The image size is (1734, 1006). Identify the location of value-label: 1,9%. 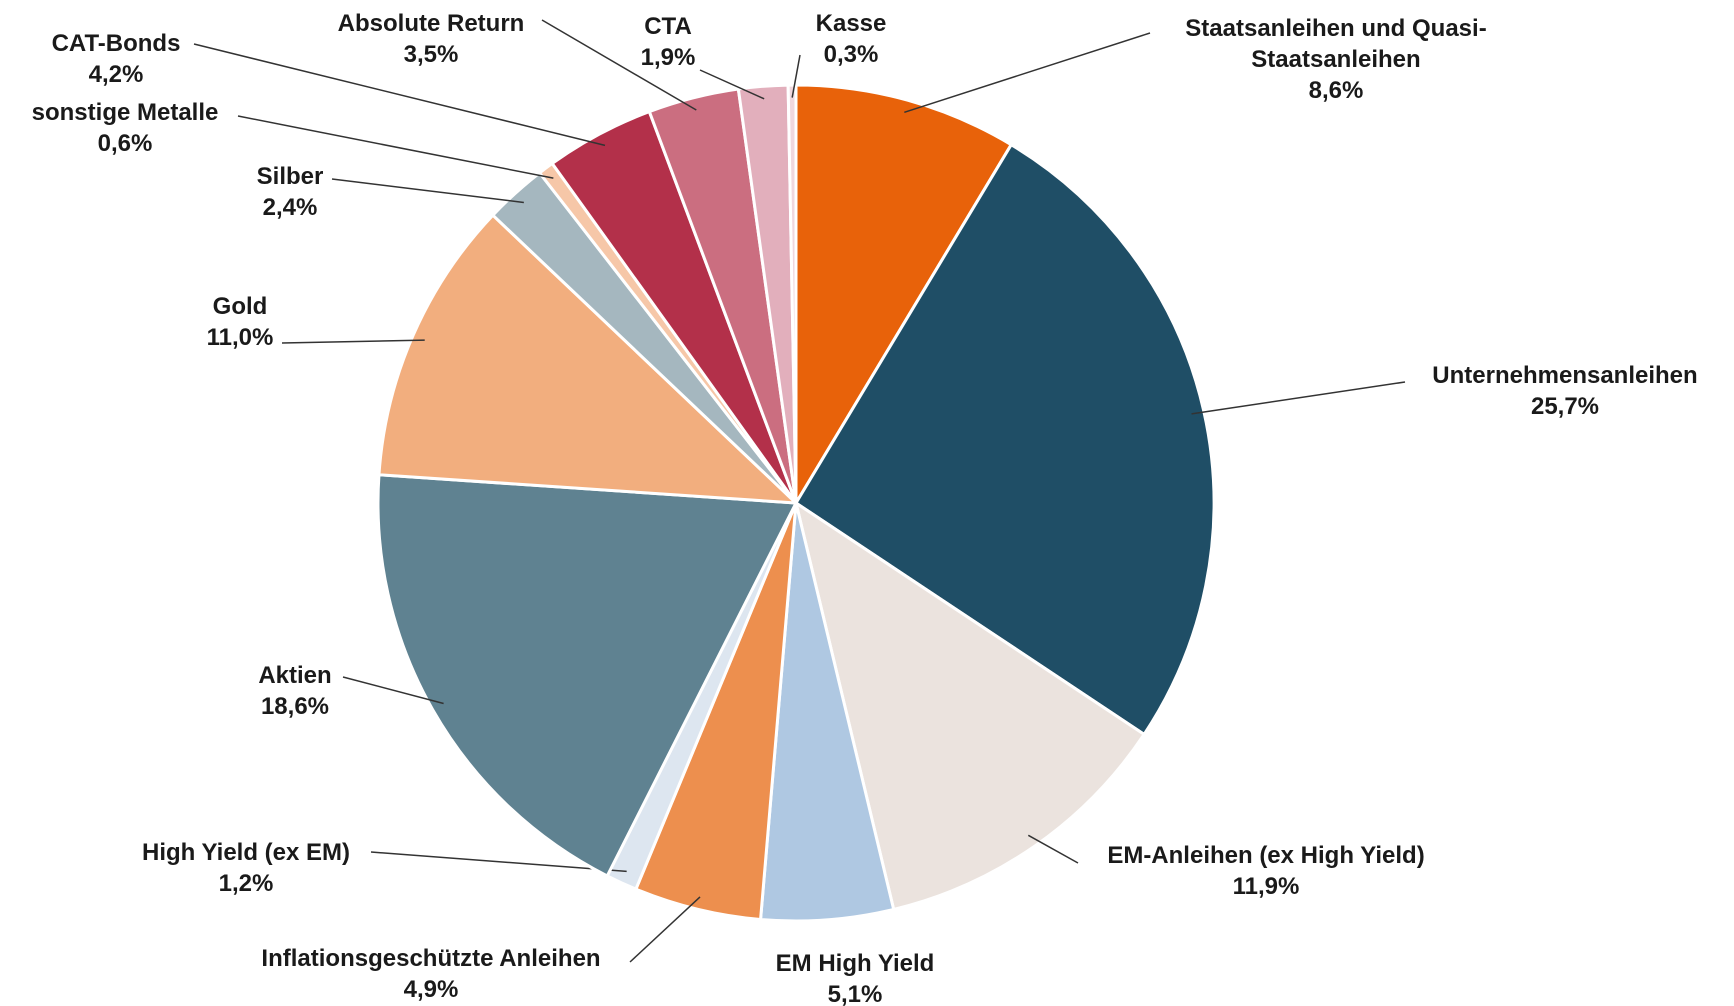
(668, 57).